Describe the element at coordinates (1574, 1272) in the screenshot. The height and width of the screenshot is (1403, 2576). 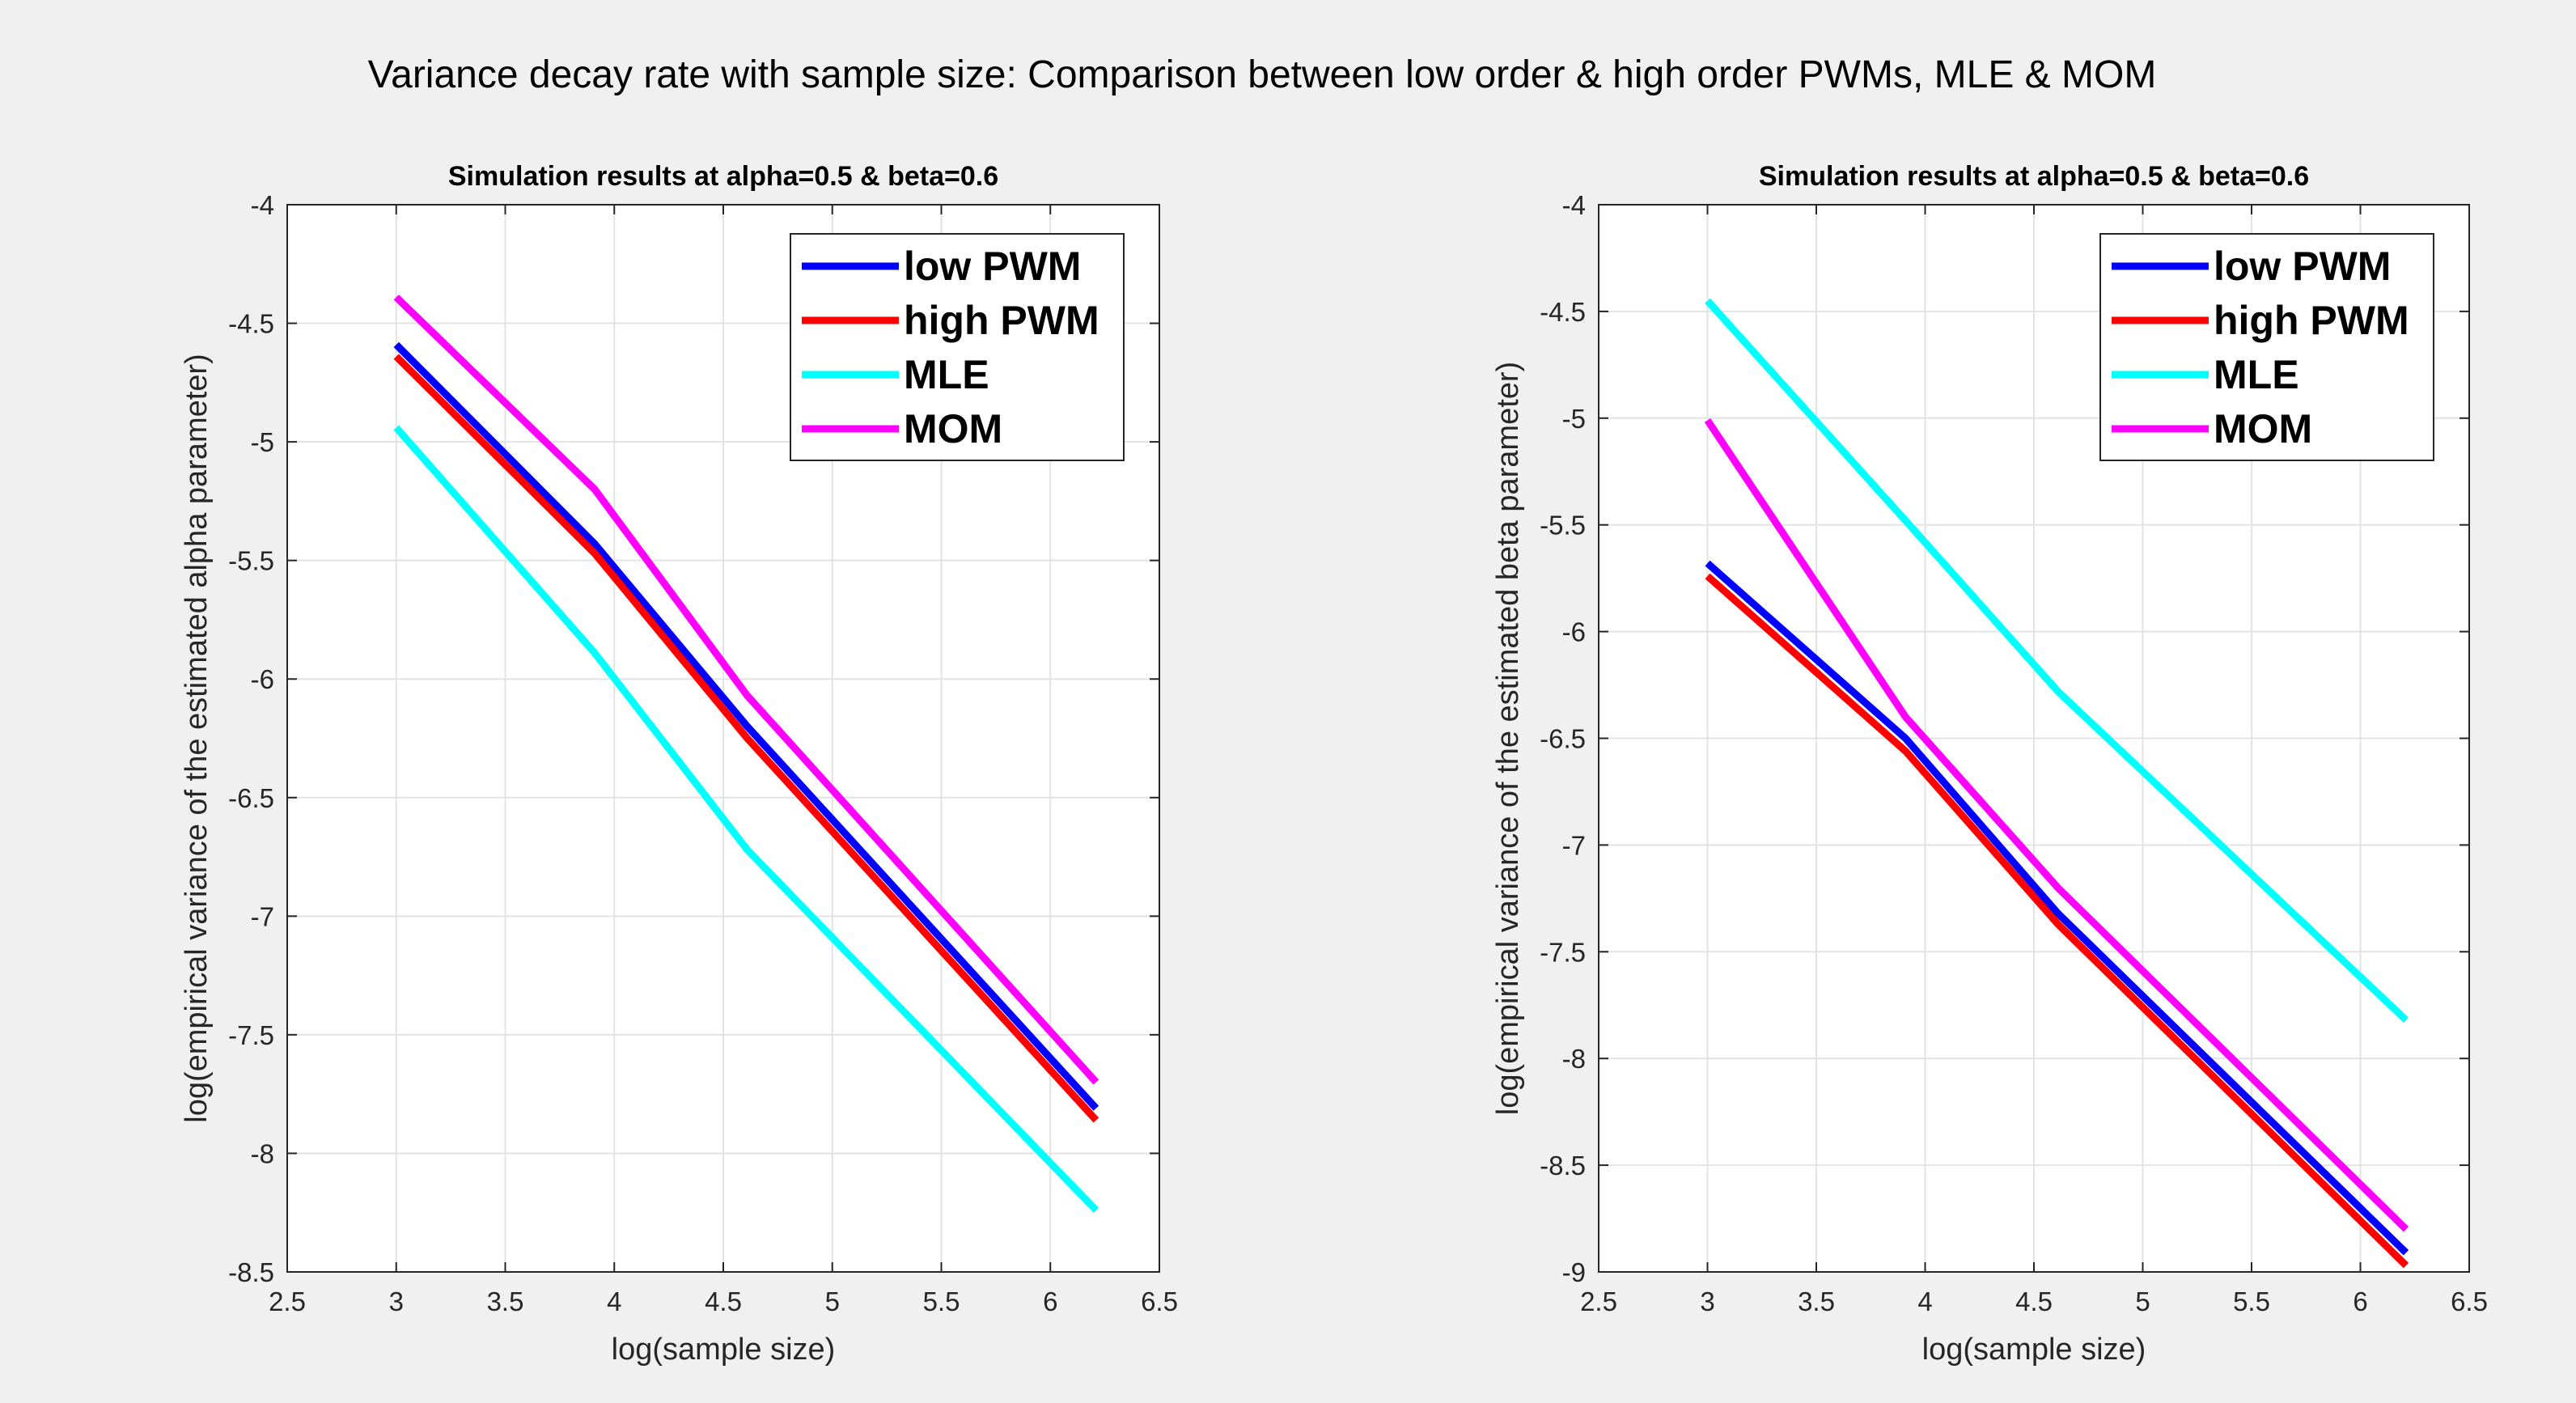
I see `y-tick-label: -9` at that location.